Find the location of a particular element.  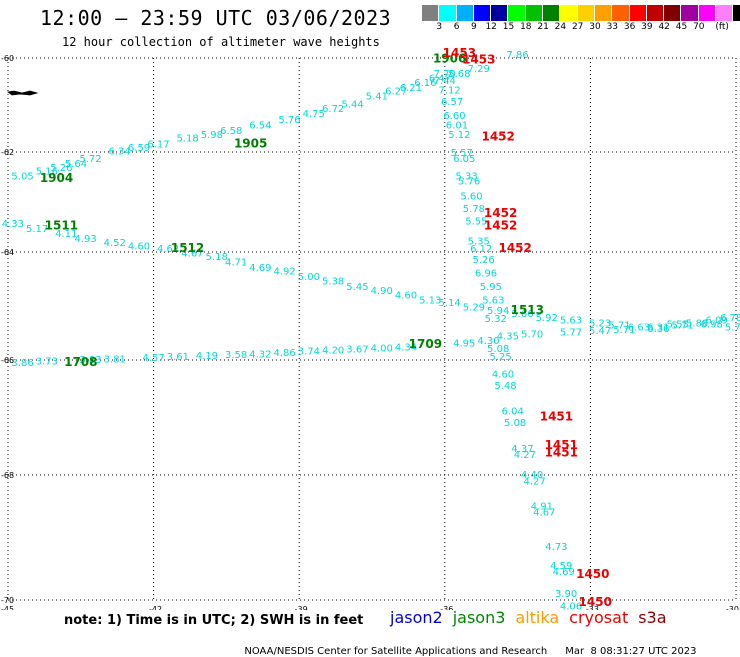

swh-value: 4.86 is located at coordinates (285, 353).